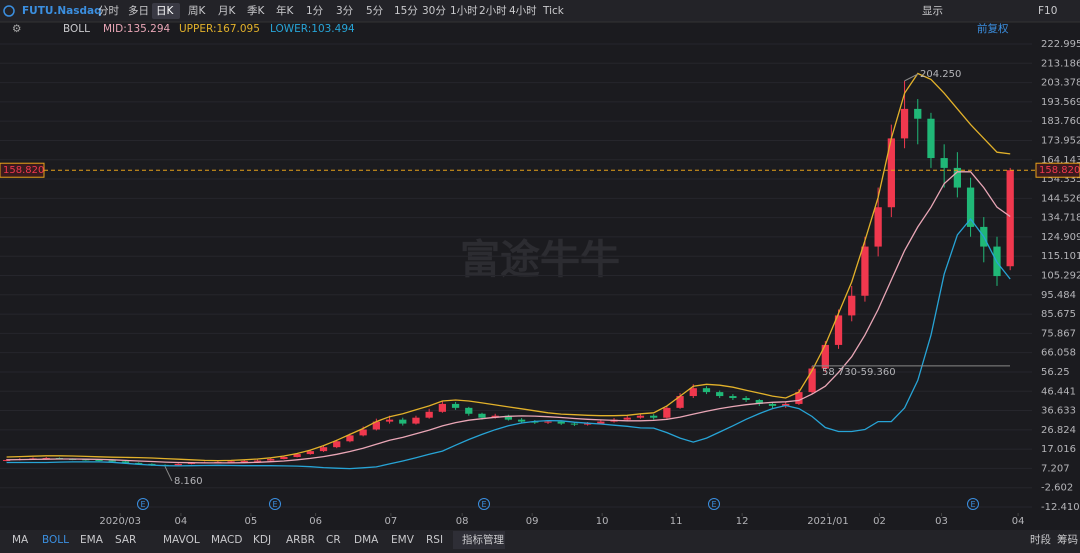 Image resolution: width=1080 pixels, height=553 pixels. What do you see at coordinates (366, 540) in the screenshot?
I see `indicator-tab: DMA` at bounding box center [366, 540].